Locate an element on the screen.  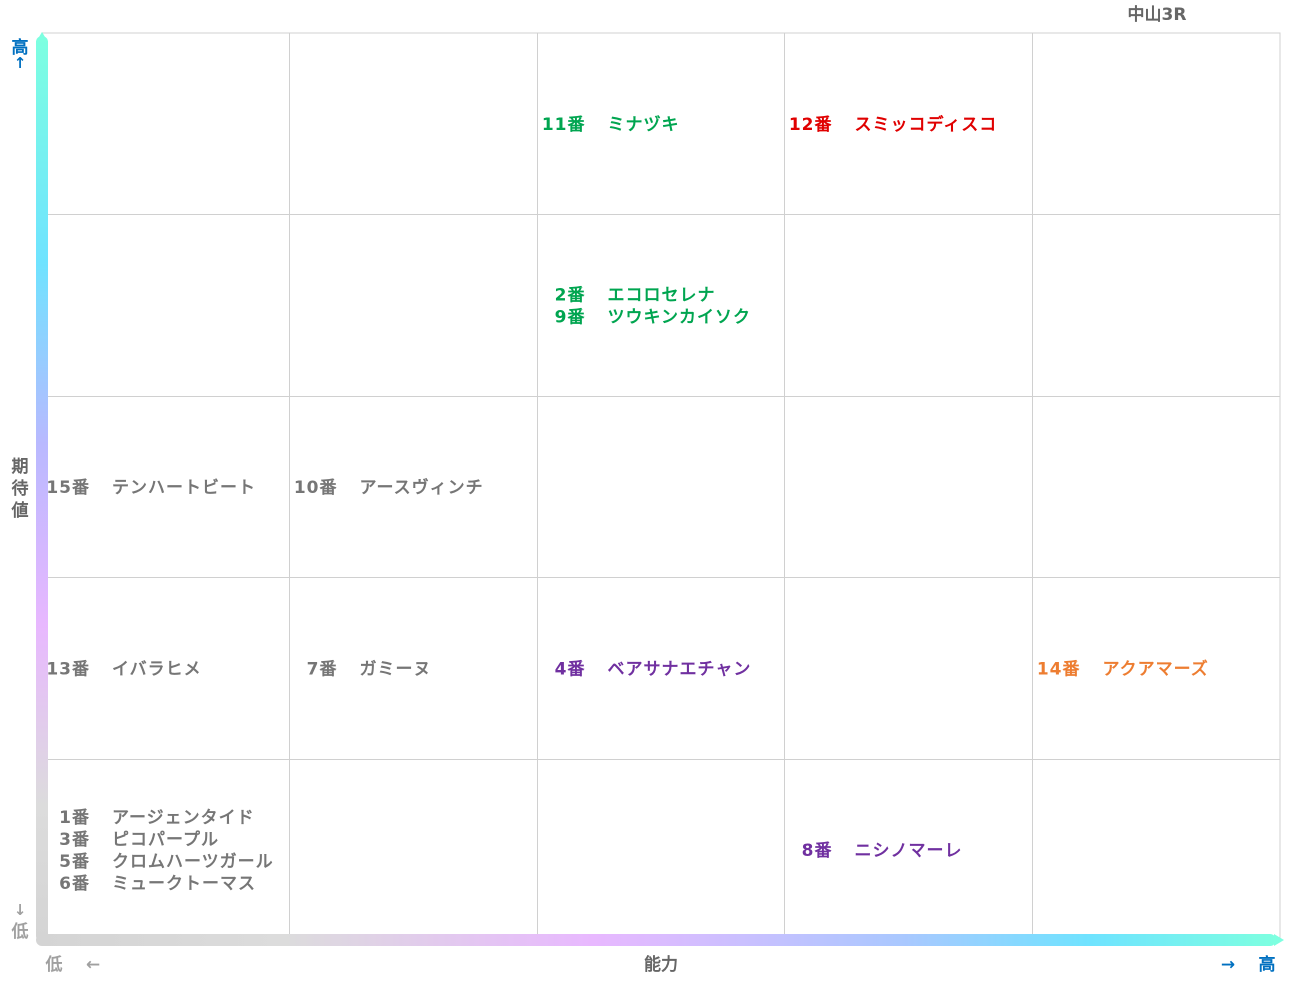
entry-name: ピコパープル is located at coordinates (165, 839).